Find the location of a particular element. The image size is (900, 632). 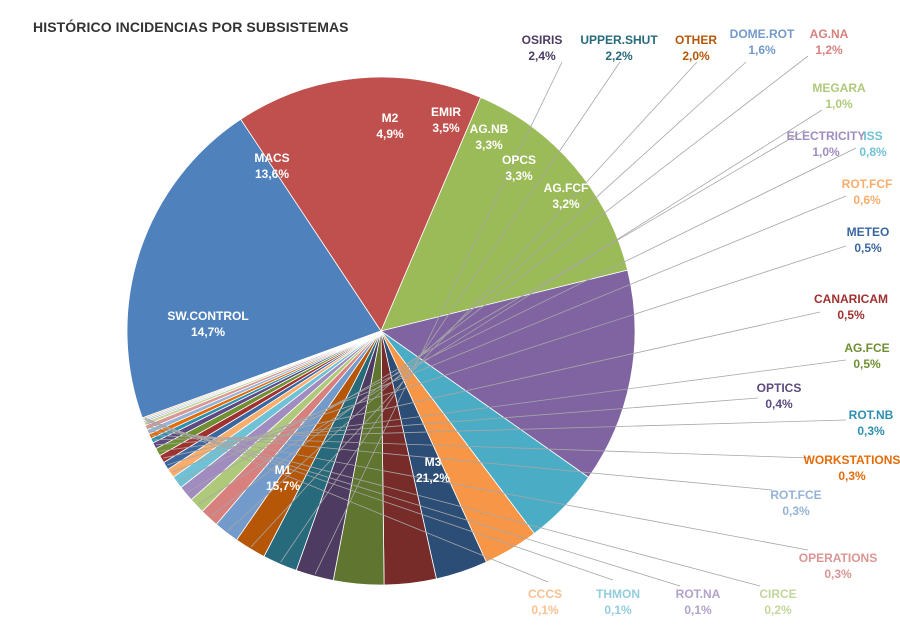

pie-slice-m1 is located at coordinates (361, 204).